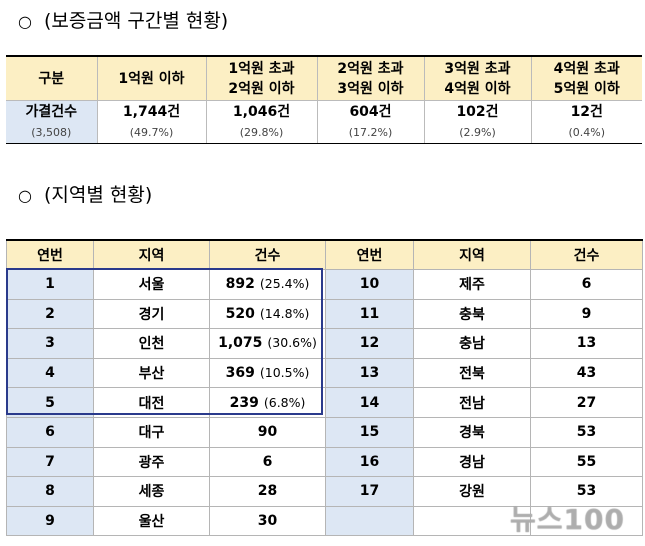  What do you see at coordinates (136, 21) in the screenshot?
I see `section1-title: (보증금액 구간별 현황)` at bounding box center [136, 21].